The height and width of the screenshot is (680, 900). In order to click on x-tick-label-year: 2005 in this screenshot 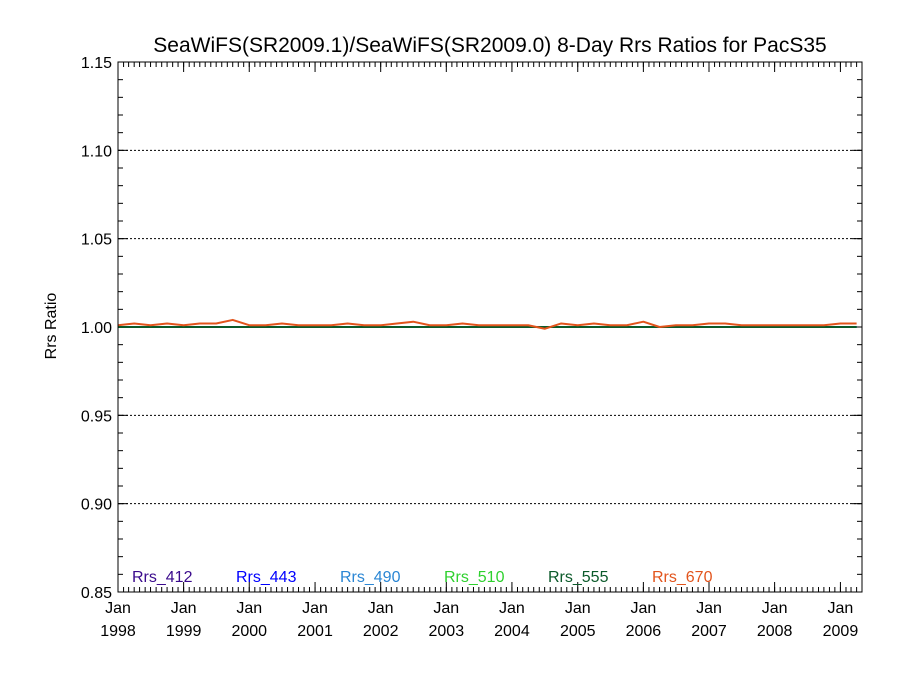, I will do `click(578, 631)`.